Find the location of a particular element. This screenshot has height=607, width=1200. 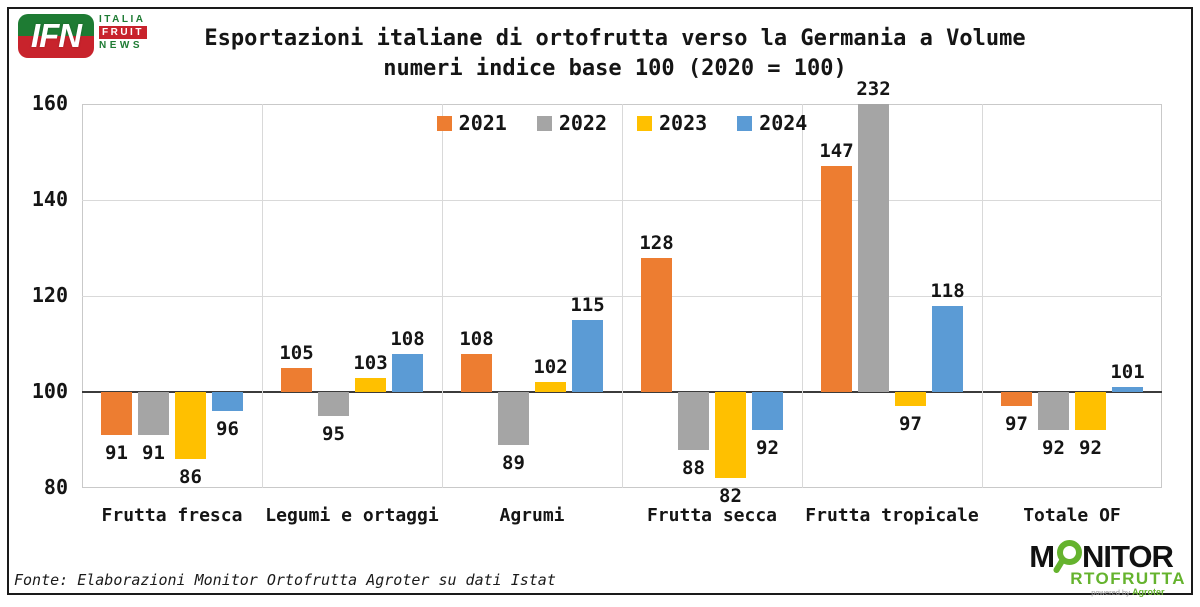

ifn-logo-red-half is located at coordinates (56, 47).